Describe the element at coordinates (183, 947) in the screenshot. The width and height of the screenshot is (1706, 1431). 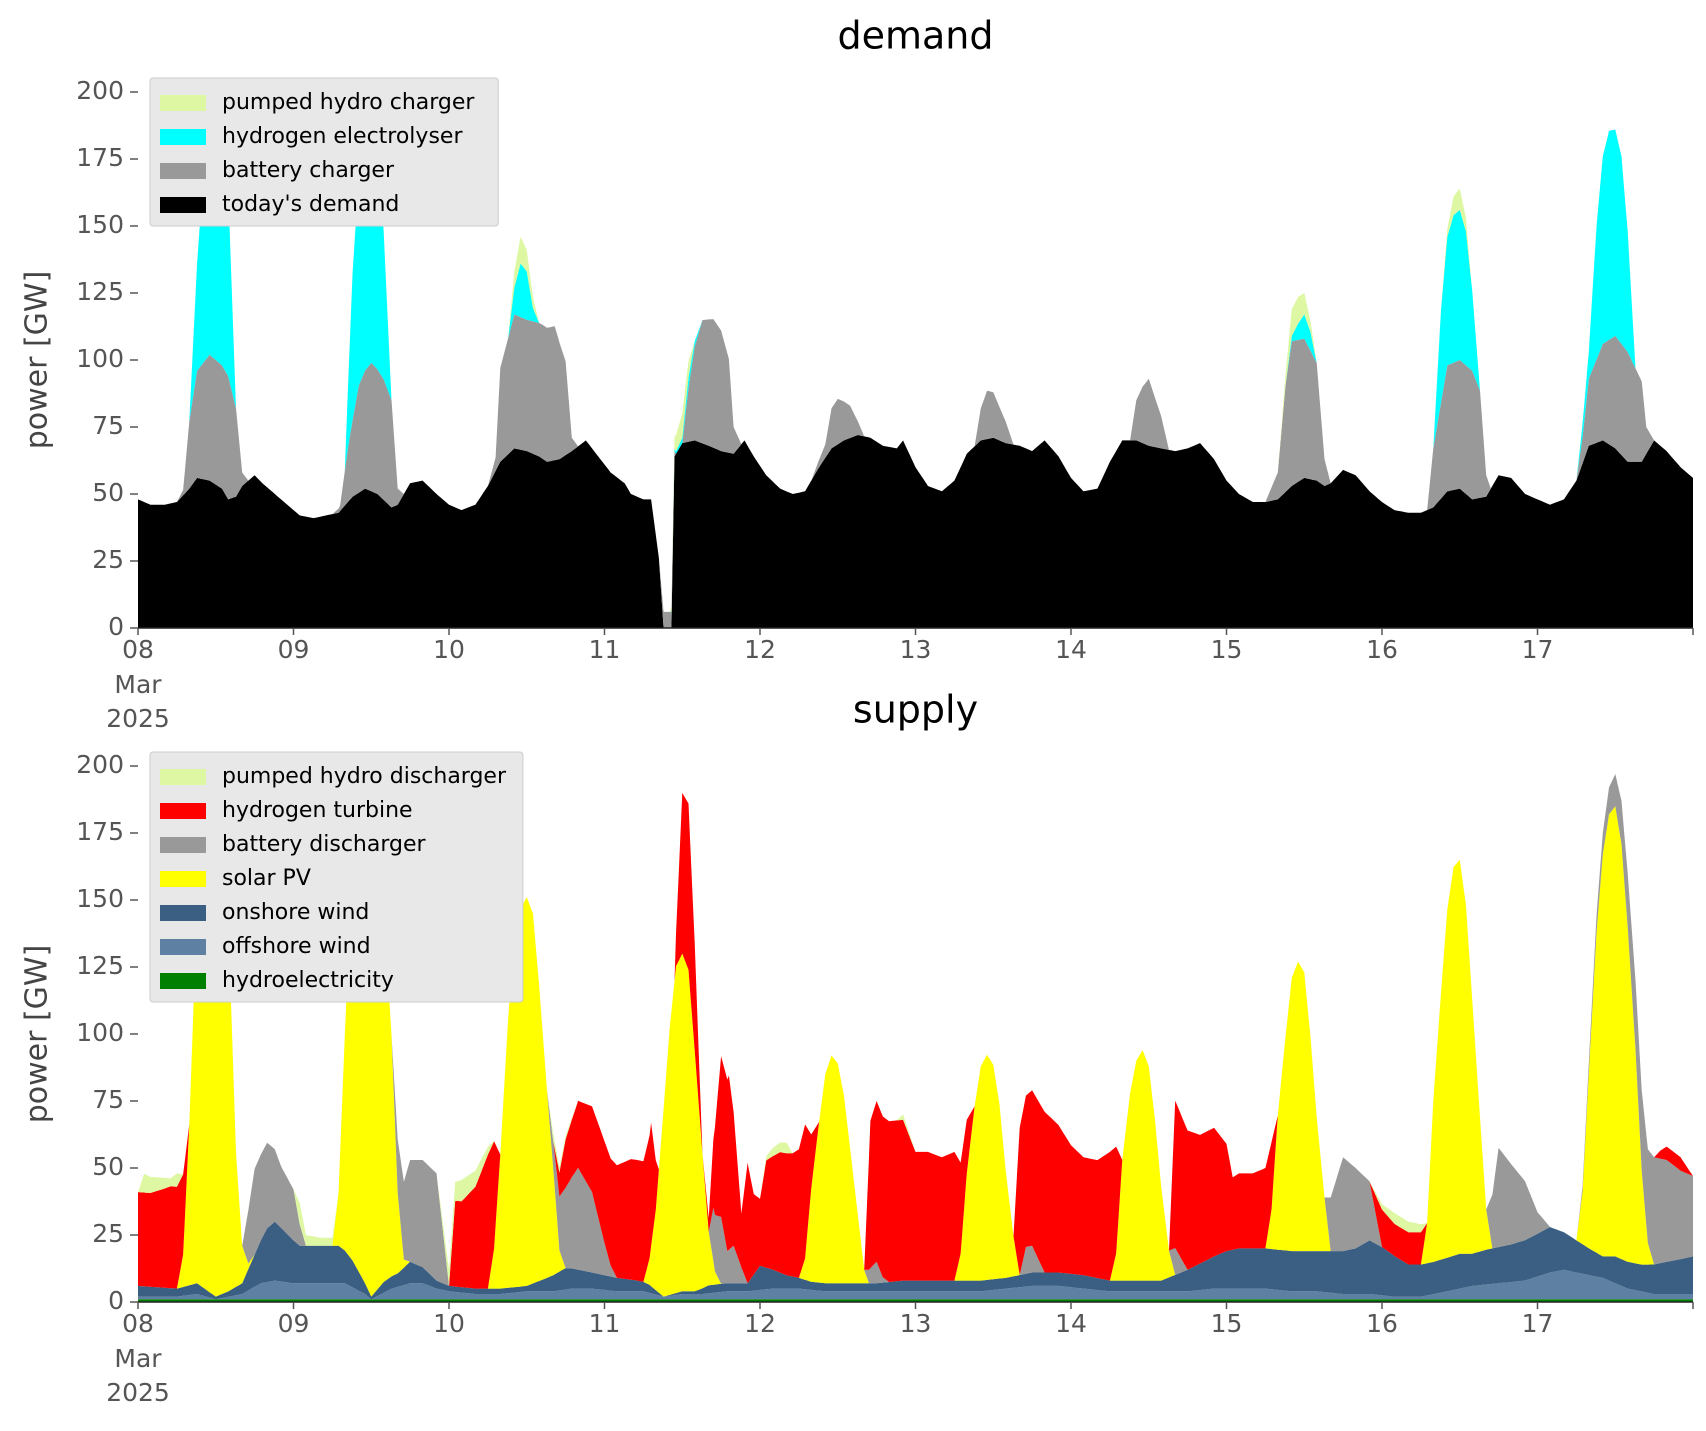
I see `legend-swatch-offshore-wind` at that location.